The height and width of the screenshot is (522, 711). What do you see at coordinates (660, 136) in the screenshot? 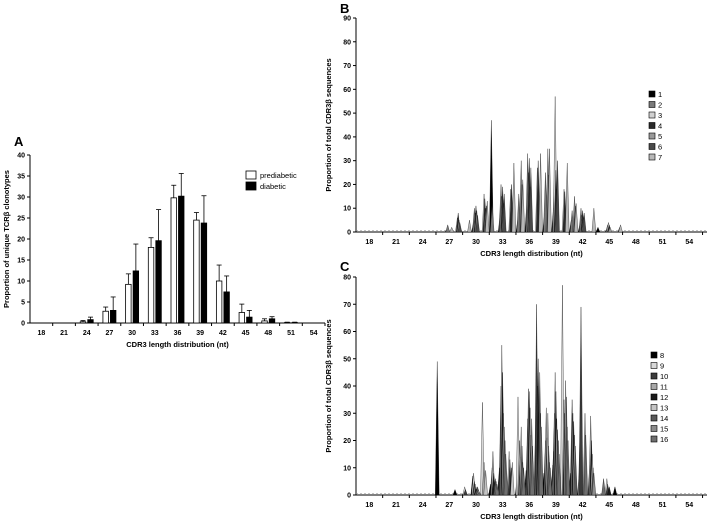
I see `legend-label: 5` at bounding box center [660, 136].